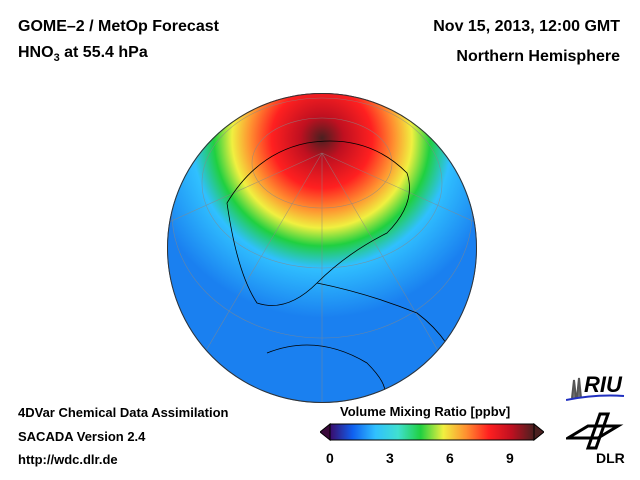 This screenshot has height=480, width=640. What do you see at coordinates (103, 52) in the screenshot?
I see `level: at 55.4 hPa` at bounding box center [103, 52].